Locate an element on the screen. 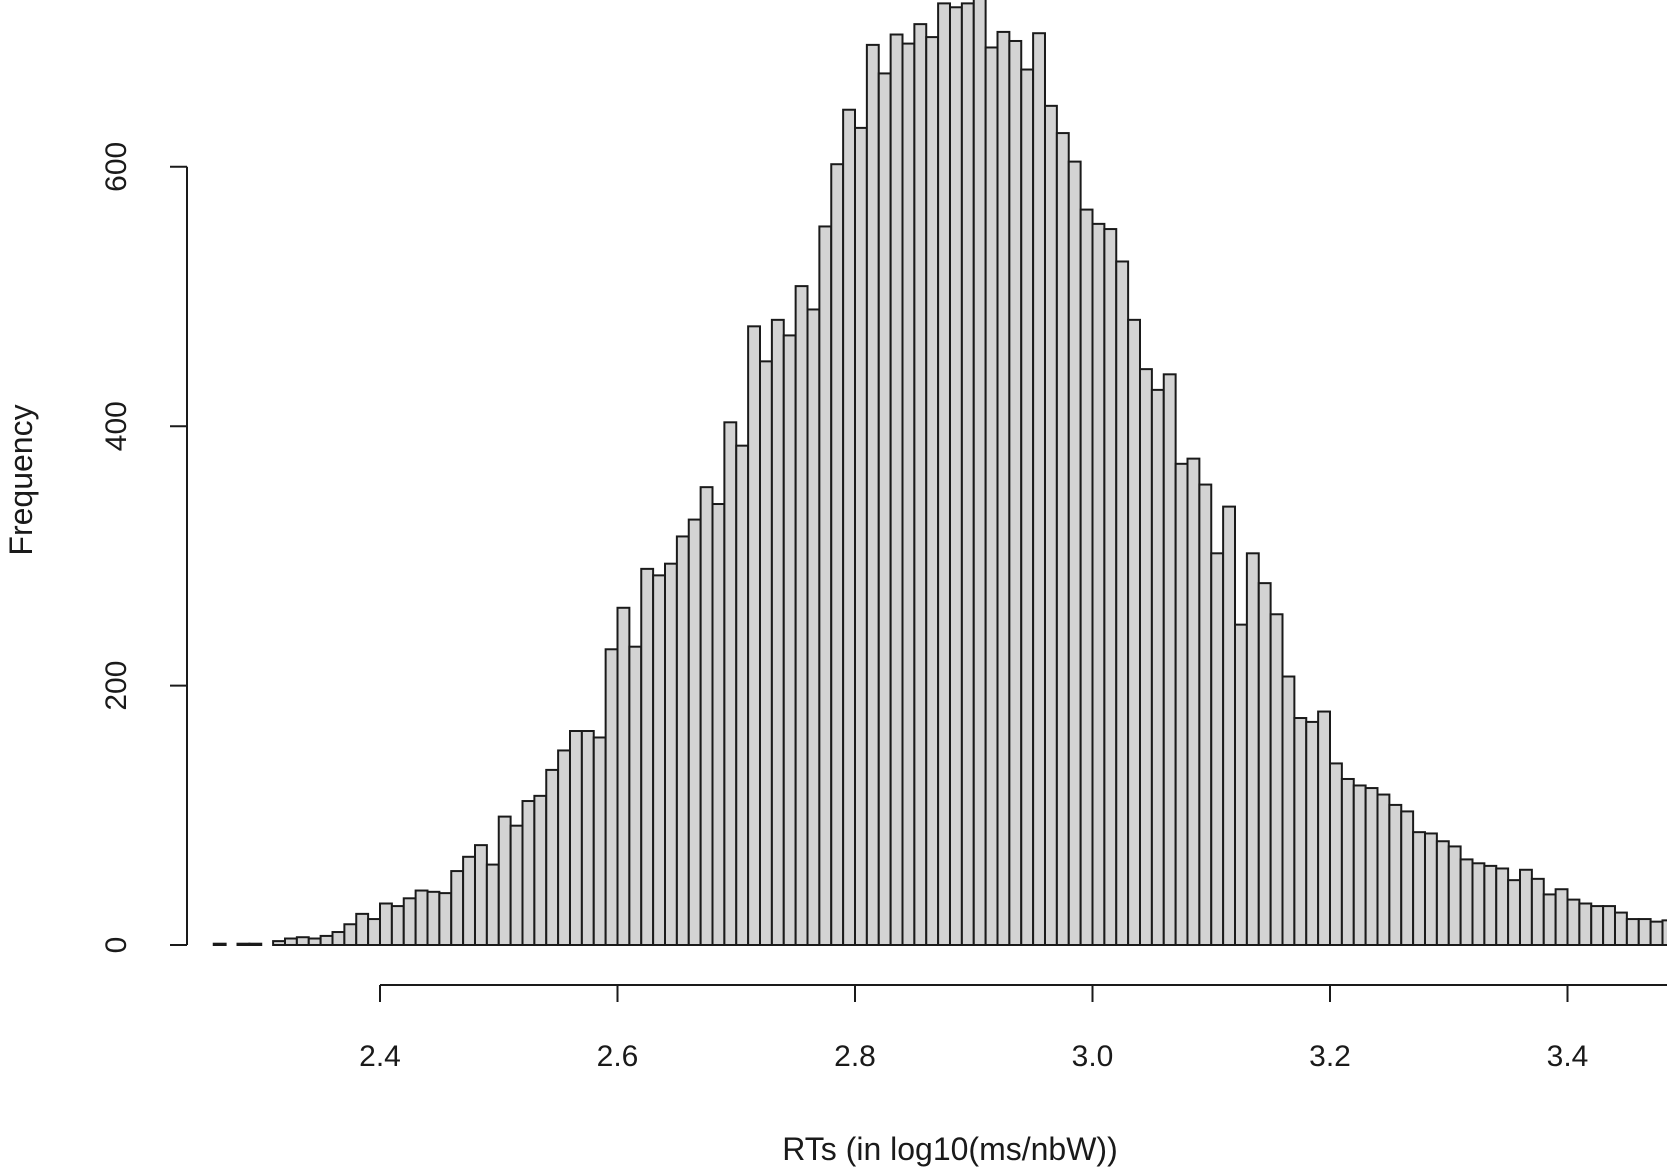 The height and width of the screenshot is (1175, 1667). y-tick-label: 600 is located at coordinates (116, 167).